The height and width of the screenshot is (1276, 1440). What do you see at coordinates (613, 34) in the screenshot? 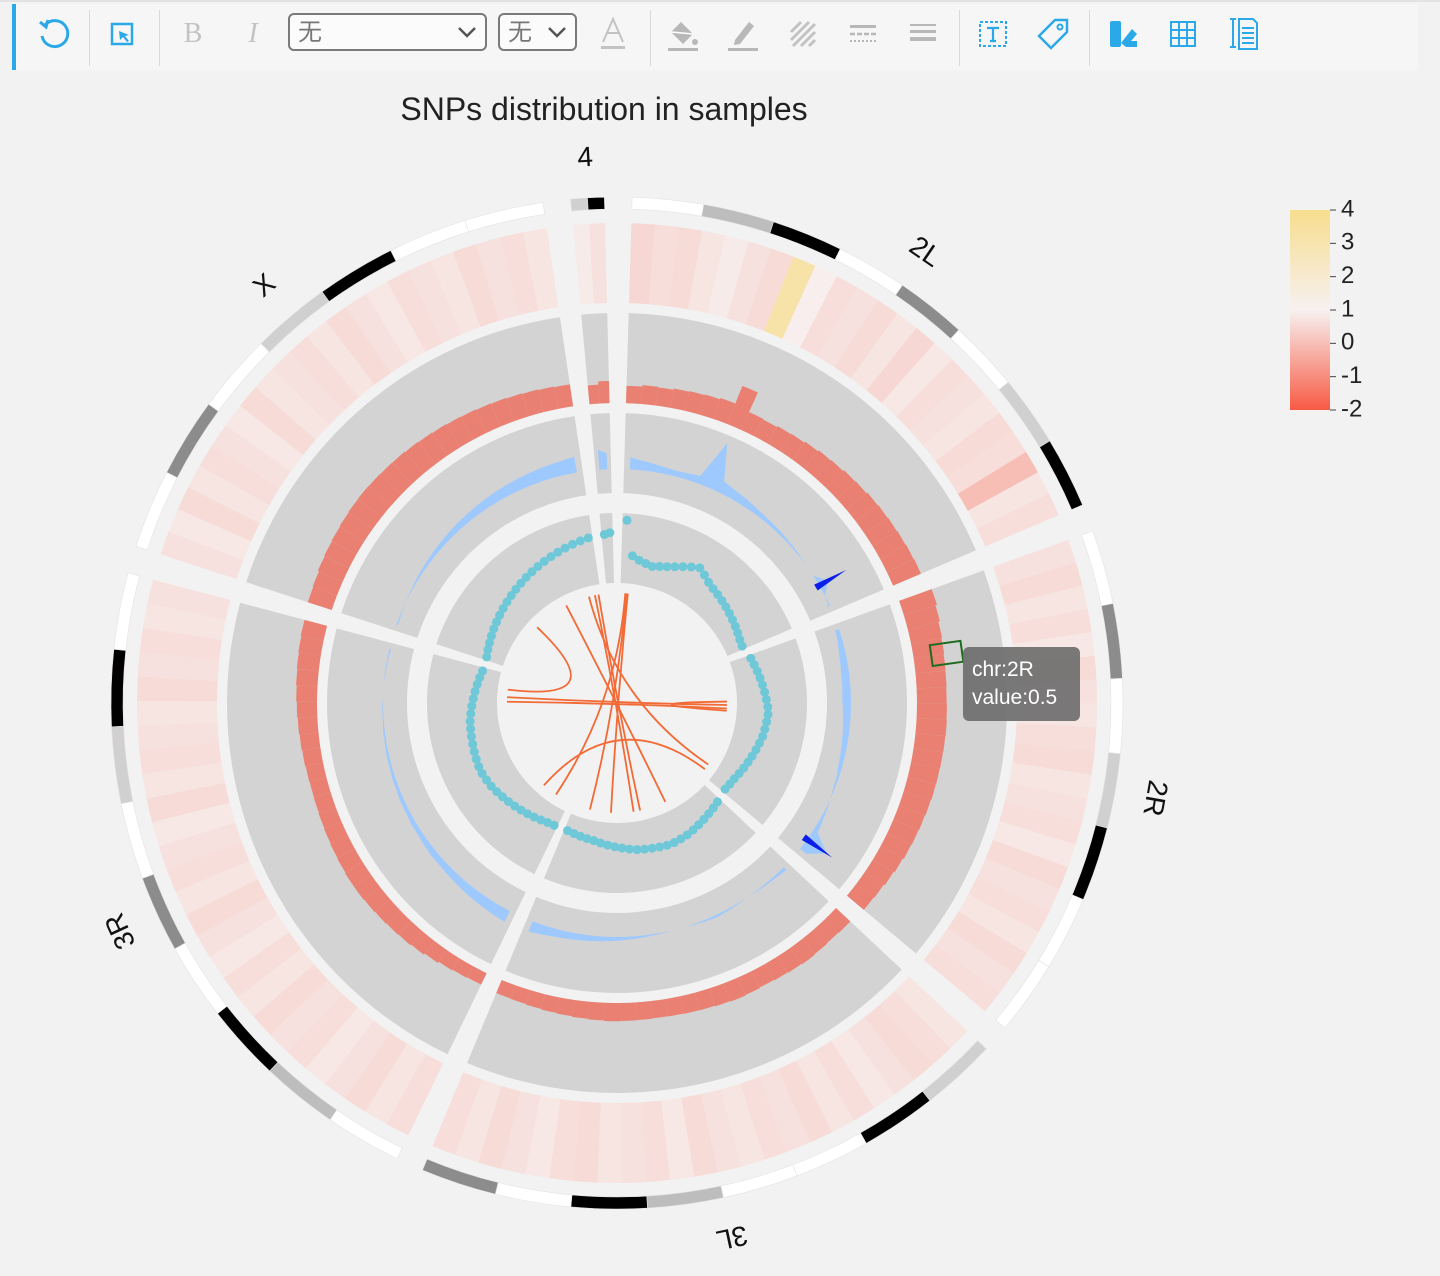
I see `font-color-button` at bounding box center [613, 34].